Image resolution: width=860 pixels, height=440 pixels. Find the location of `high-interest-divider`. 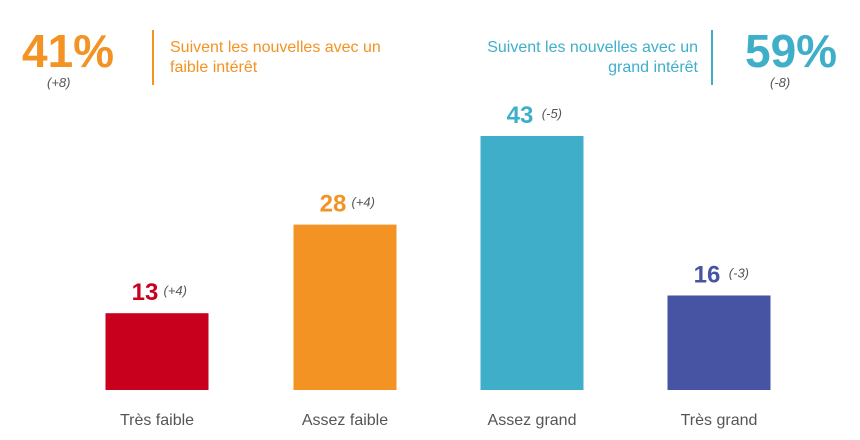

high-interest-divider is located at coordinates (712, 57).